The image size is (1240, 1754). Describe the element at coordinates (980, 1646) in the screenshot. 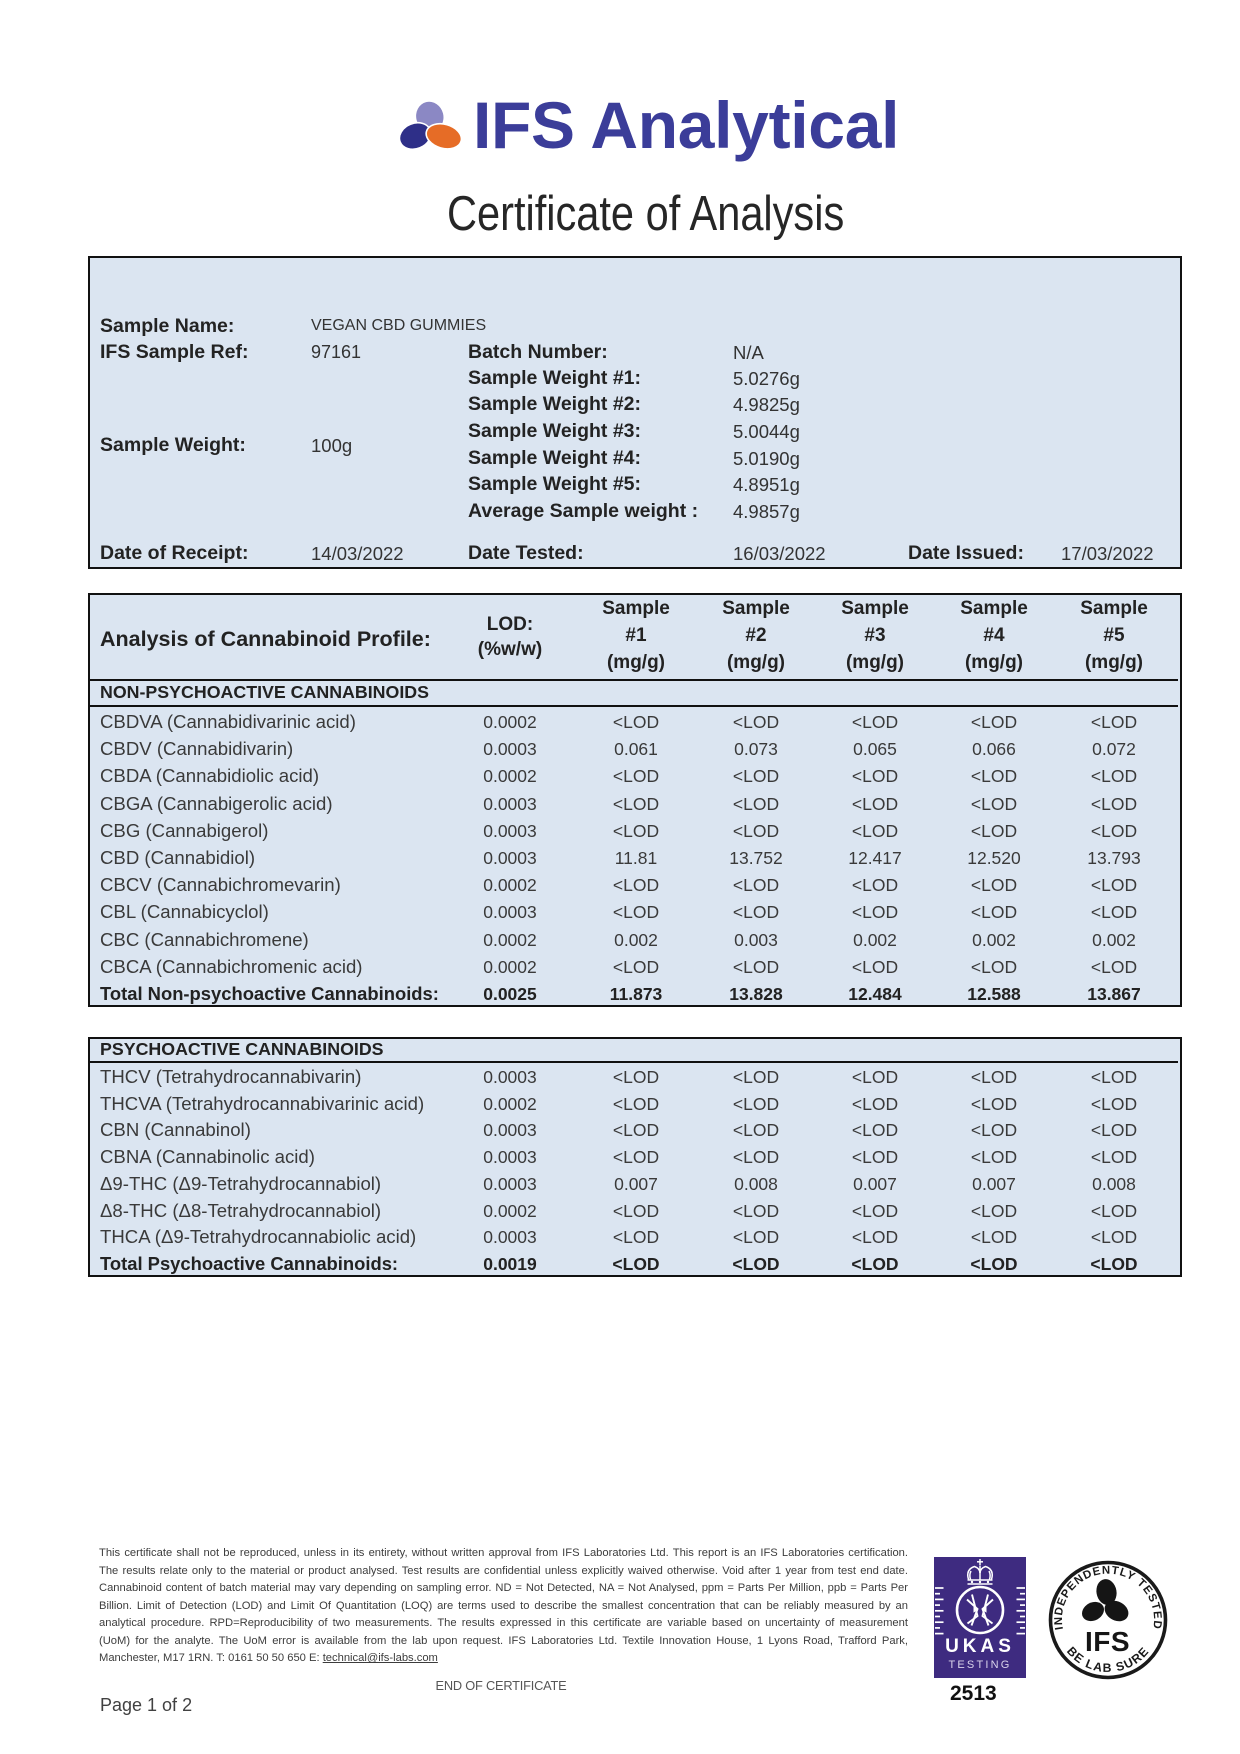

I see `svg-text: UKAS` at that location.